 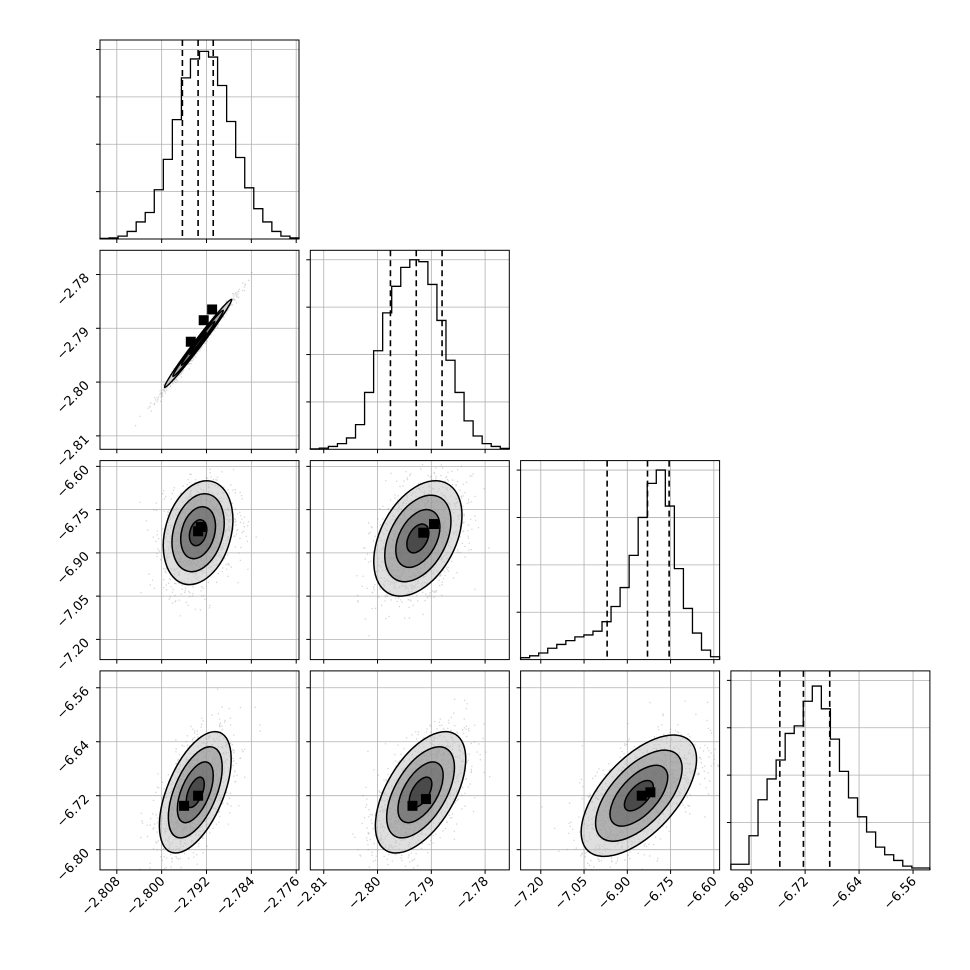 What do you see at coordinates (73, 655) in the screenshot?
I see `y-tick-label: −7.20` at bounding box center [73, 655].